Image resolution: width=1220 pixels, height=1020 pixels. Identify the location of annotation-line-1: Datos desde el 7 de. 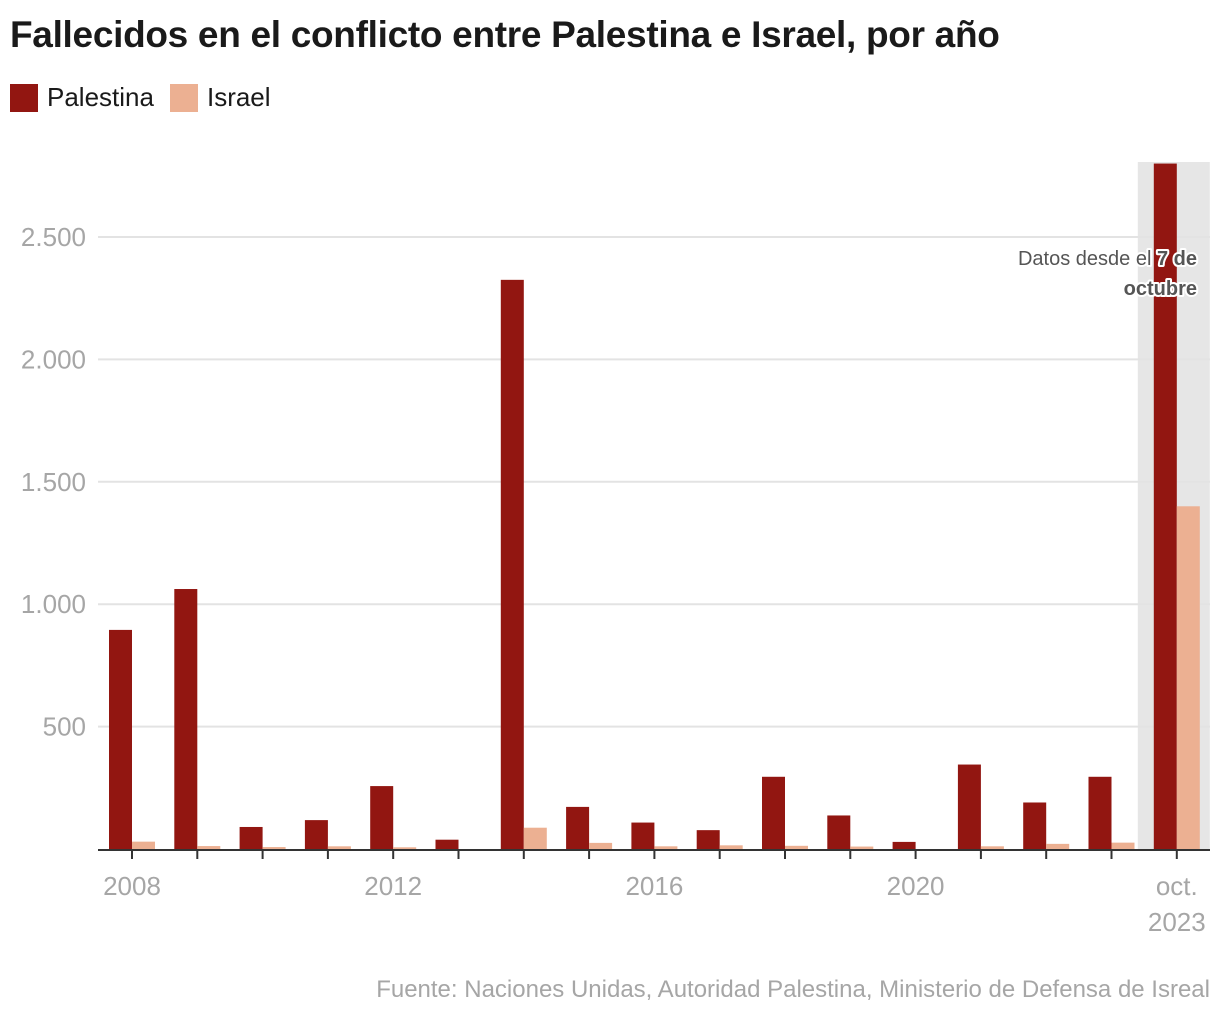
(1107, 259).